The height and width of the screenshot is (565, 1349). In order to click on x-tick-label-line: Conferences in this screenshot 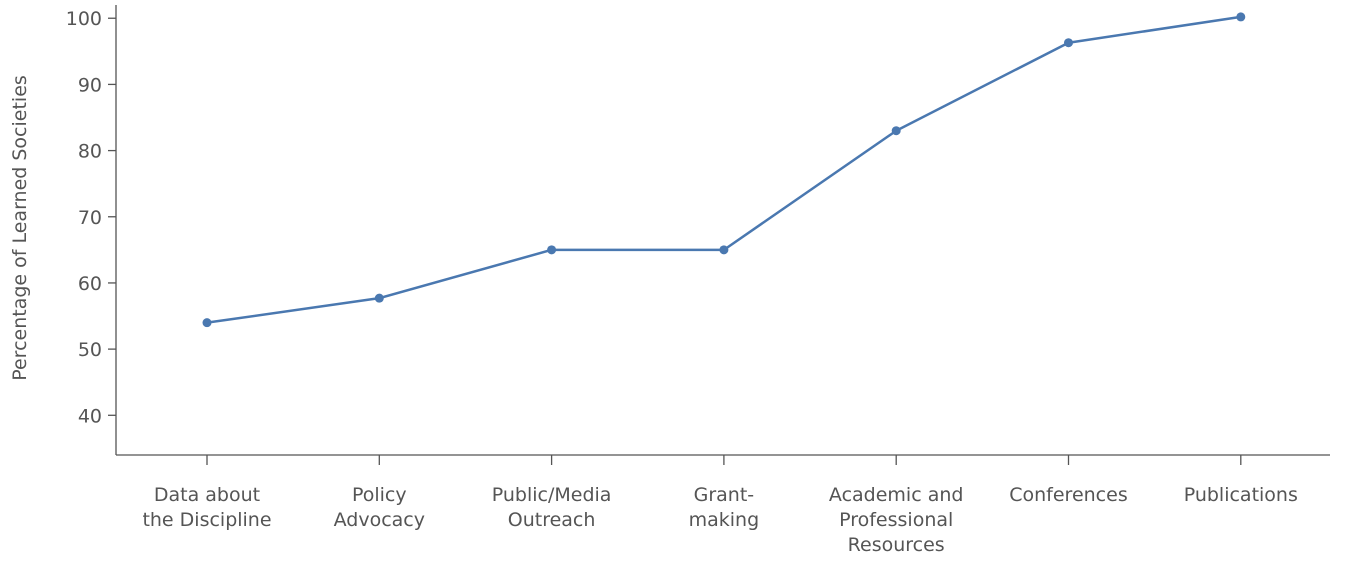, I will do `click(1068, 495)`.